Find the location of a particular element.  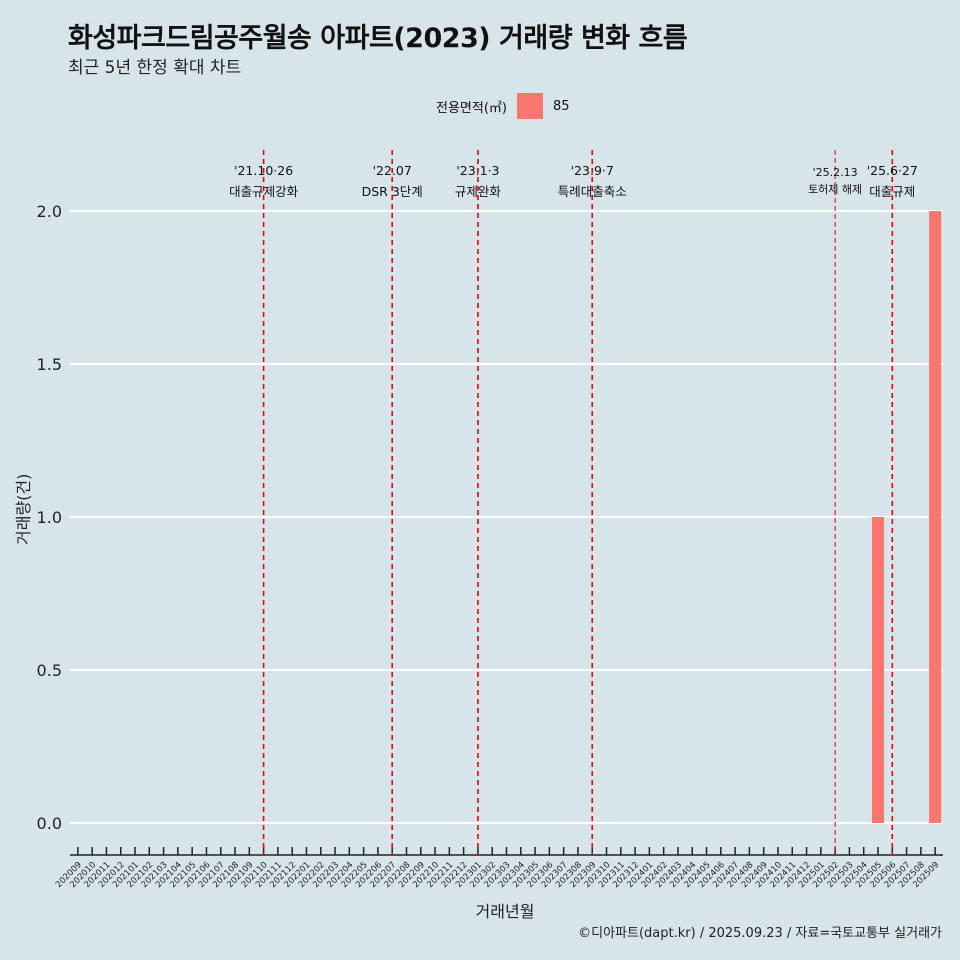

y-tick-label: 2.0 is located at coordinates (49, 211).